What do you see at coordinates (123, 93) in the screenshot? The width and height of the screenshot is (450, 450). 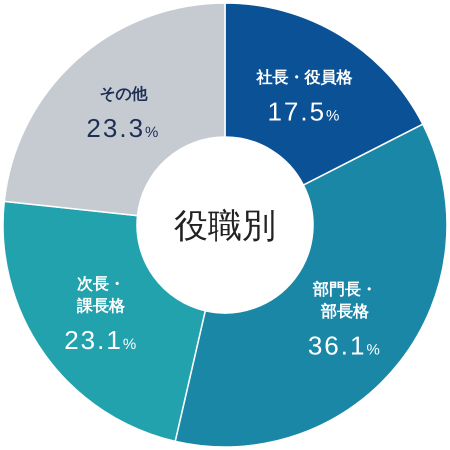 I see `slice-label: その他` at bounding box center [123, 93].